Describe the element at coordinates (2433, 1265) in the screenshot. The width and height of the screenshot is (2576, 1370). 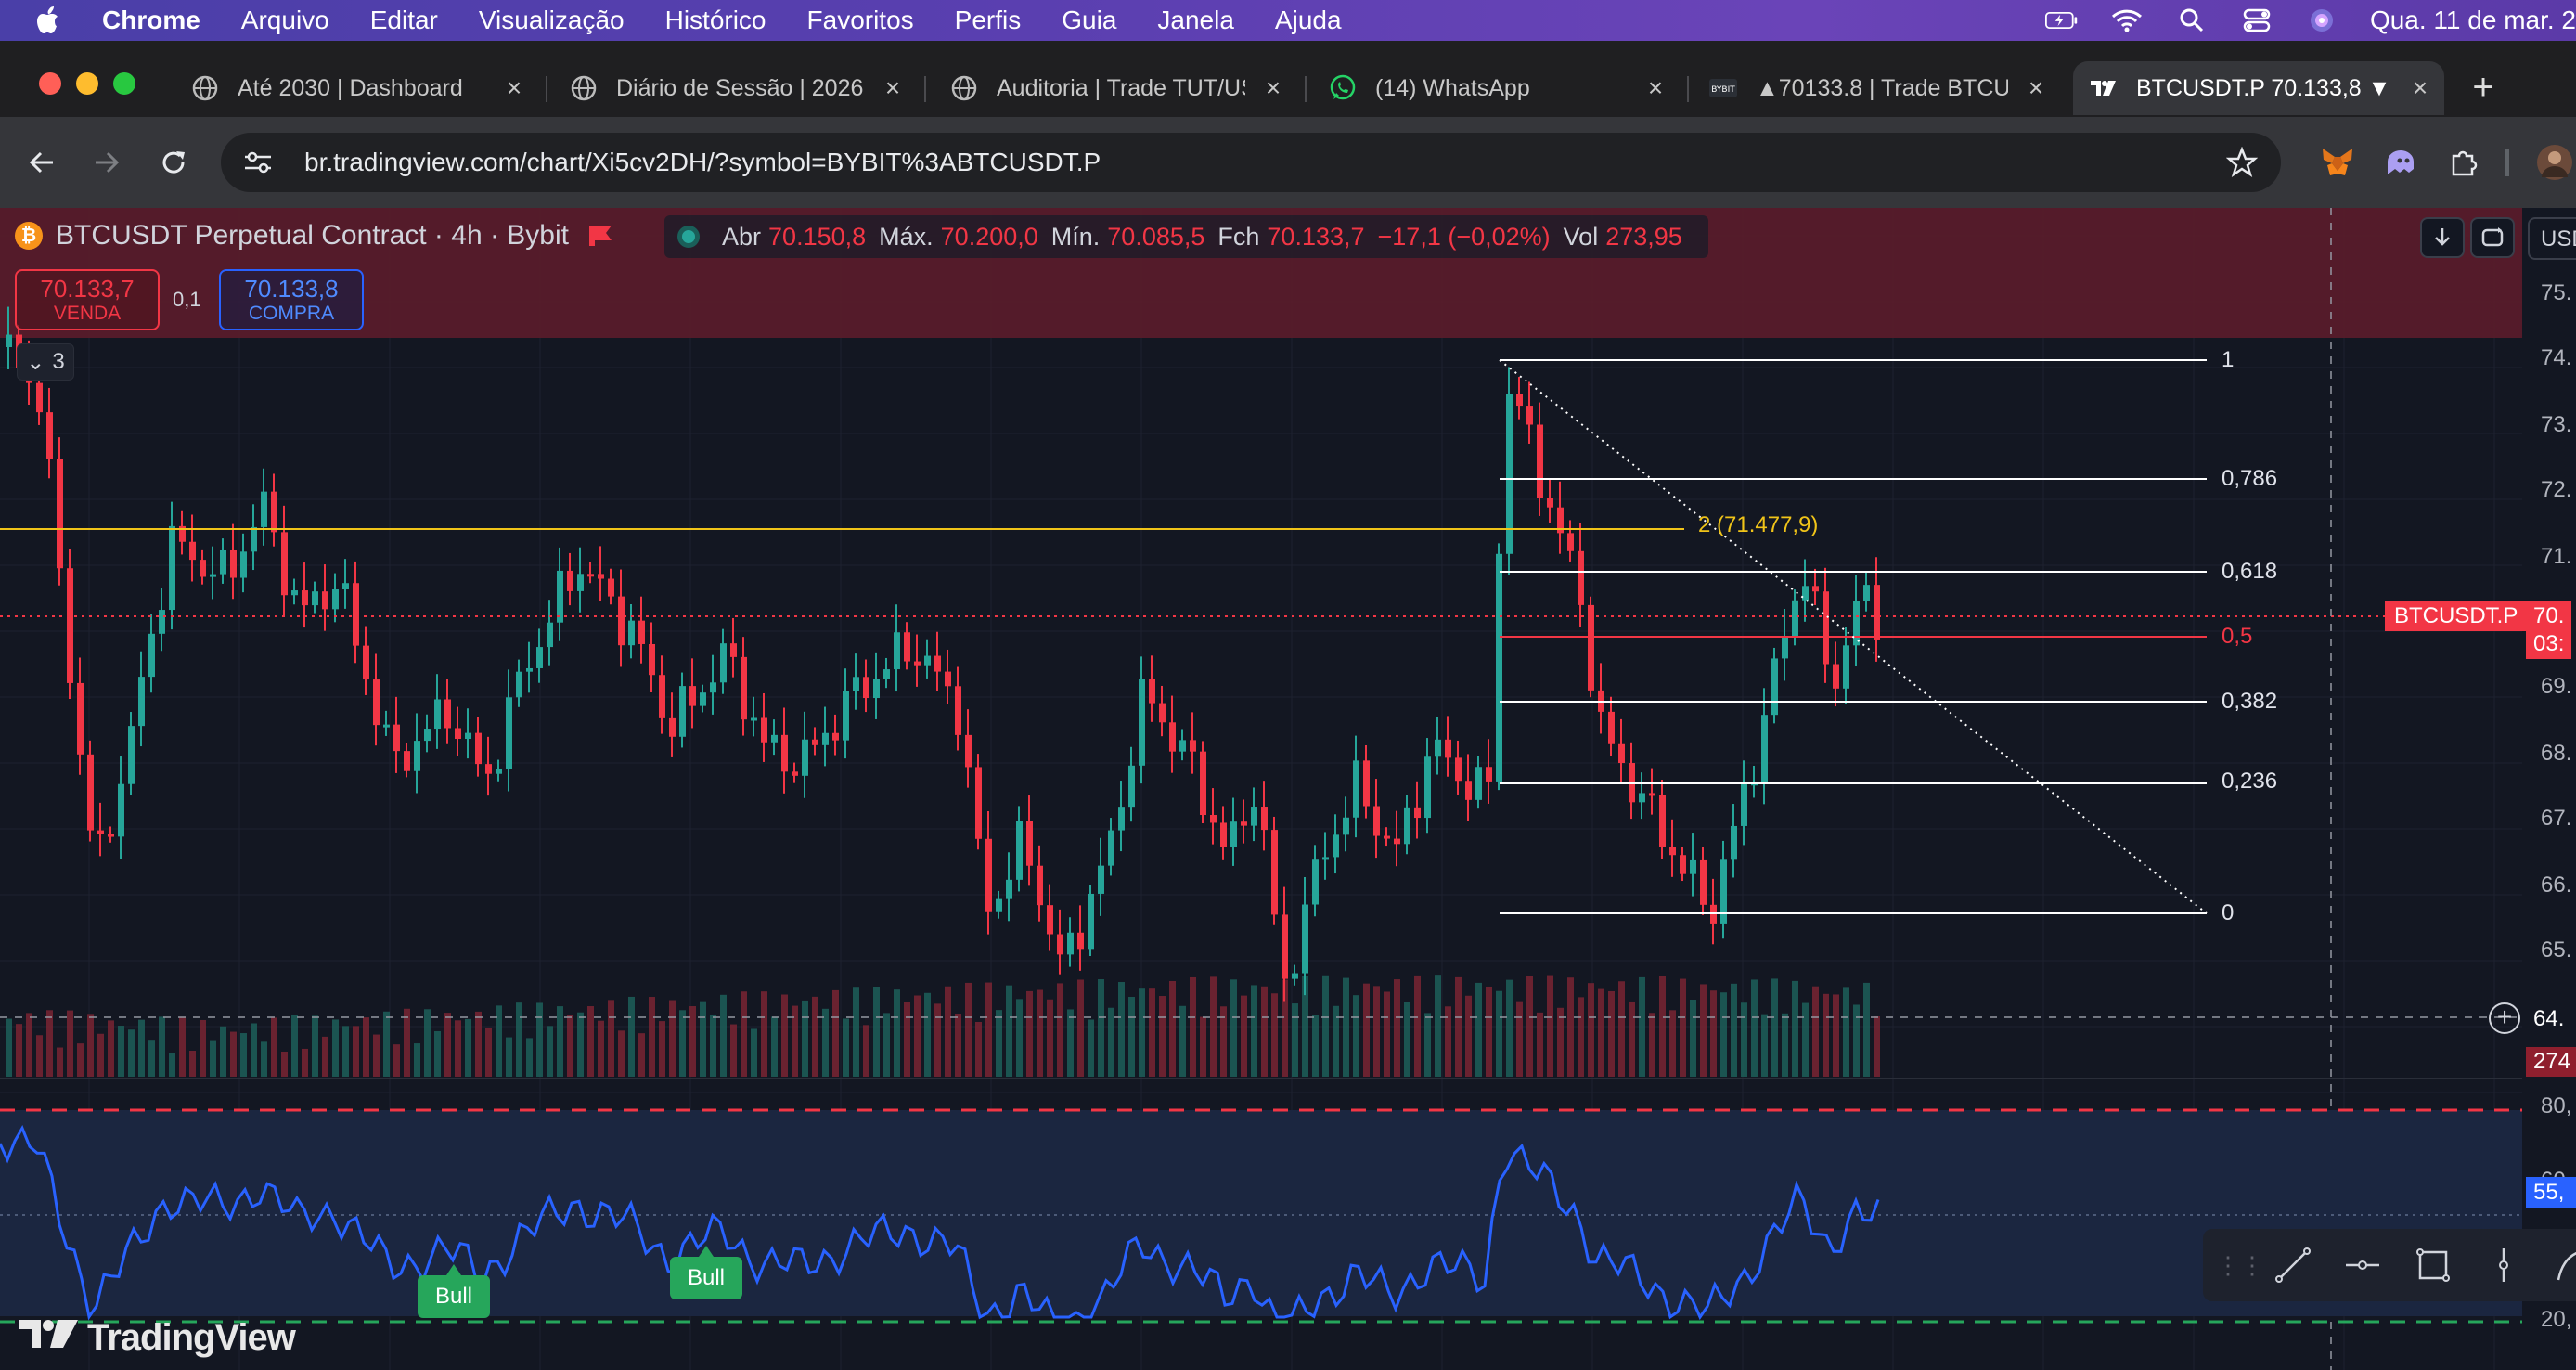
I see `rectangle-tool-icon` at that location.